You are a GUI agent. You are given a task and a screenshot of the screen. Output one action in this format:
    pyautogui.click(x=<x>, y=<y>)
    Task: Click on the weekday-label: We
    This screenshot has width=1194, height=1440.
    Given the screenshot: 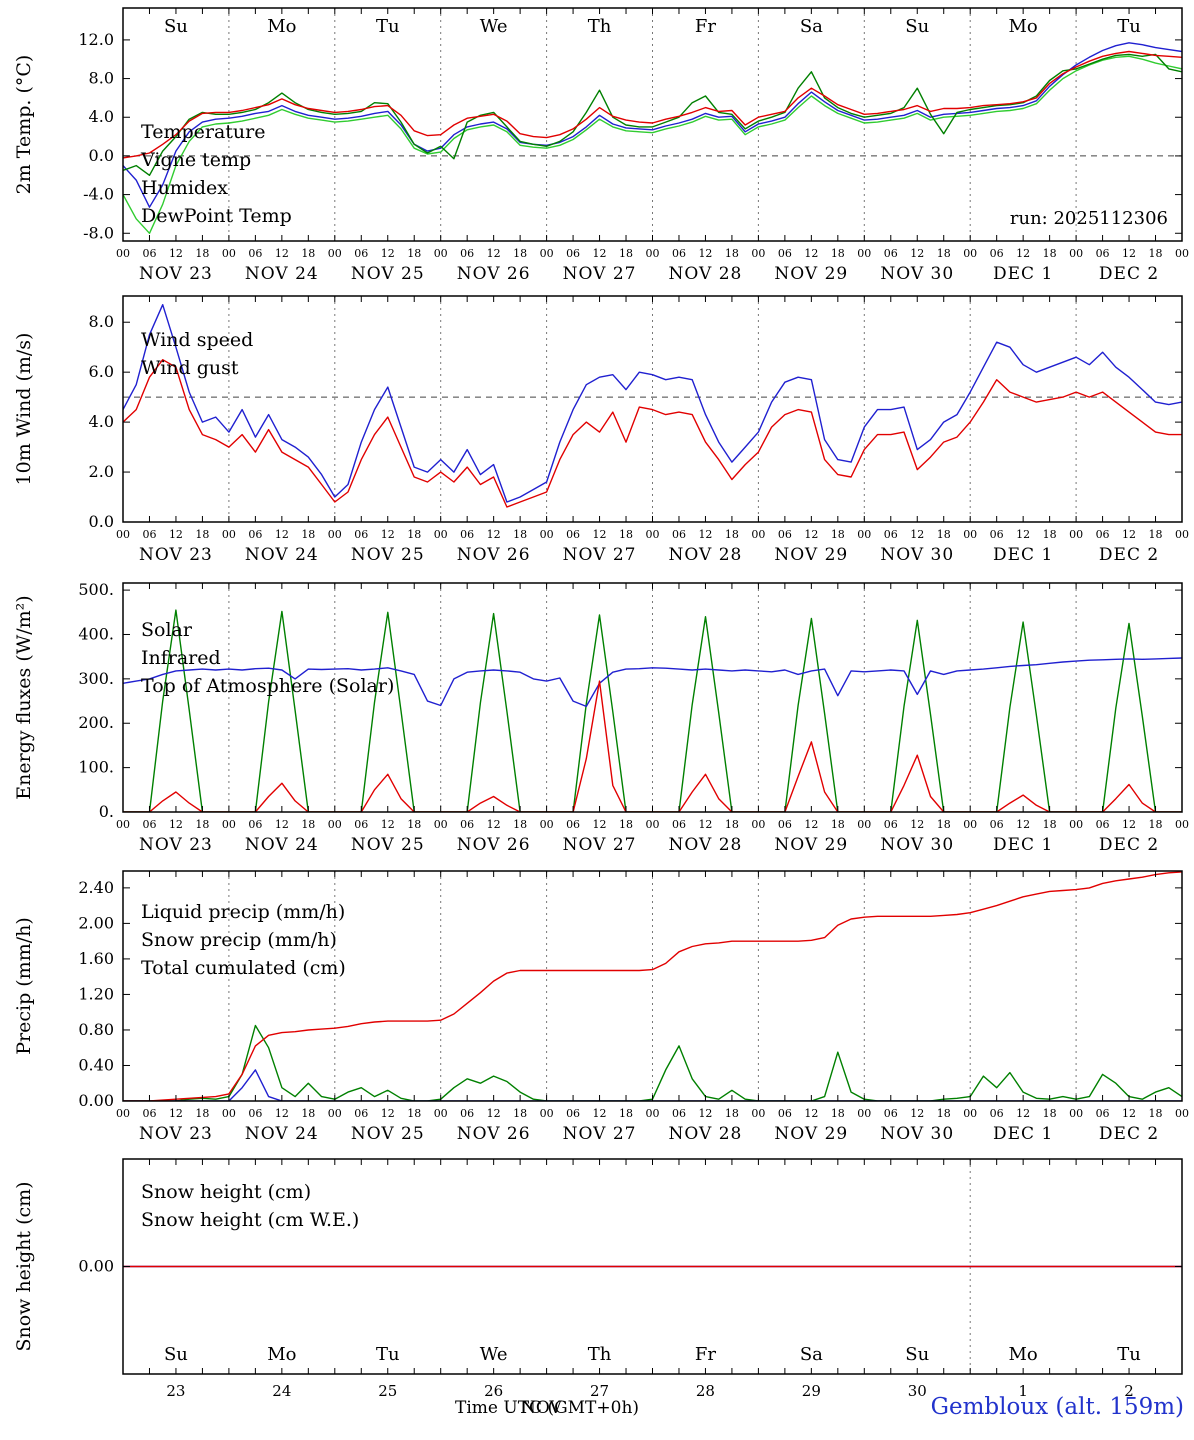 What is the action you would take?
    pyautogui.click(x=494, y=1354)
    